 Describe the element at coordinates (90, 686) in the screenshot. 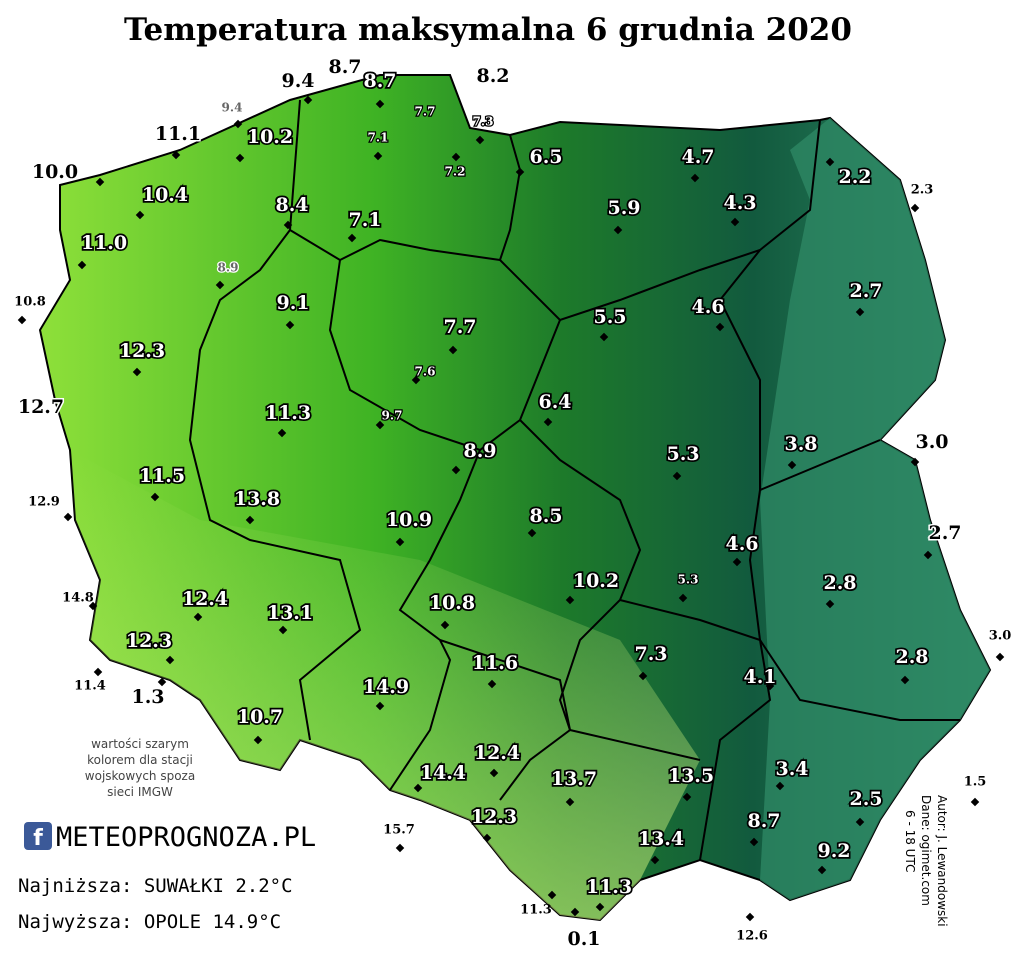

I see `station-value: 11.4` at that location.